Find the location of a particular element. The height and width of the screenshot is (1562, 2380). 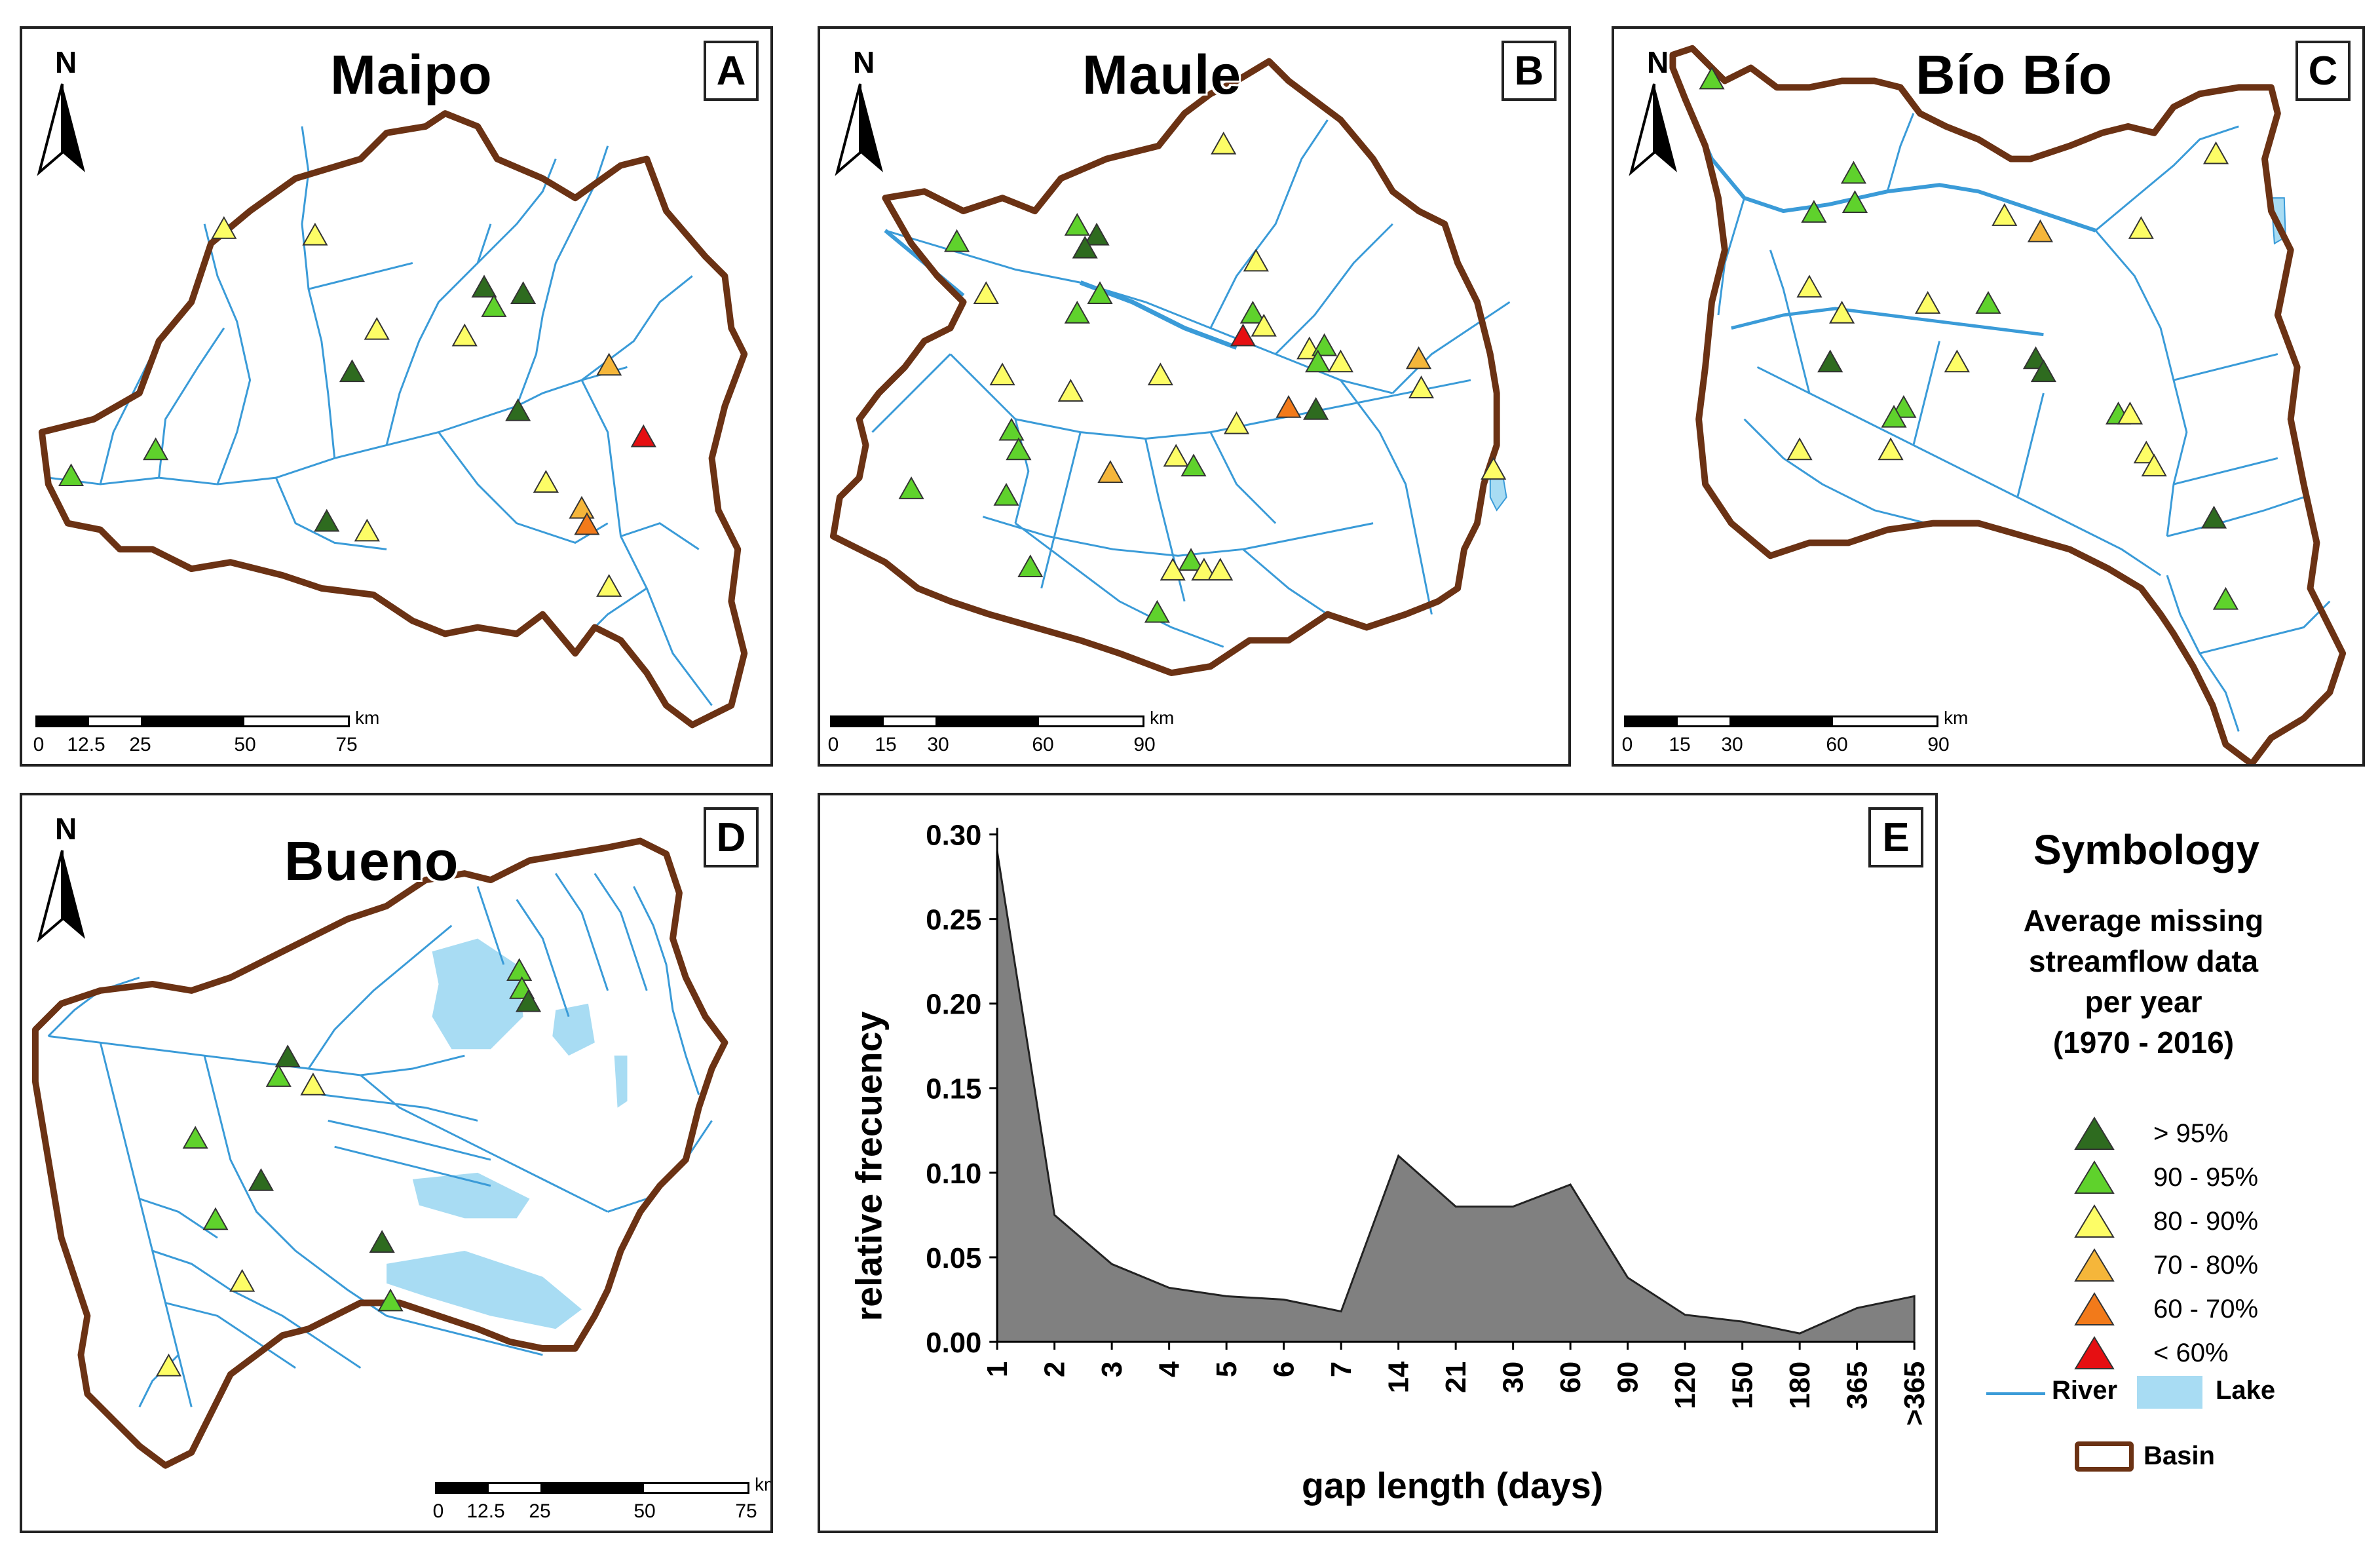

legend-class-item: > 95% is located at coordinates (2150, 1133).